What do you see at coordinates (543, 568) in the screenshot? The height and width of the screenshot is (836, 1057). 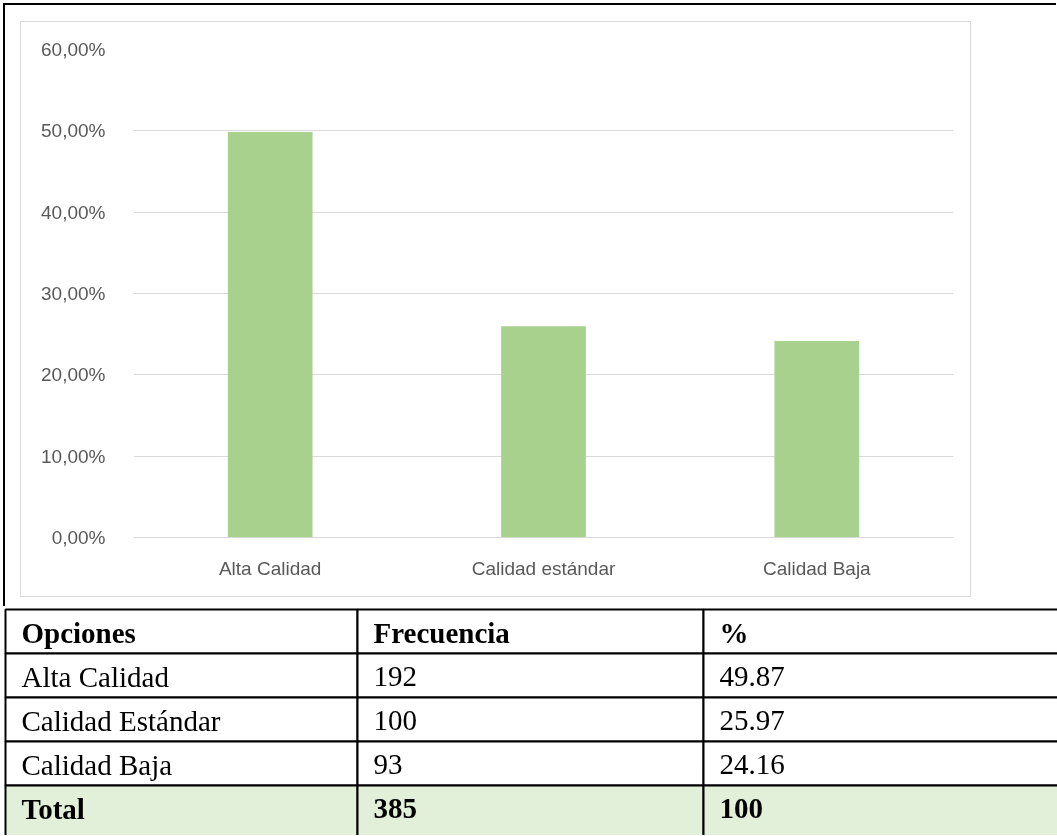 I see `x-tick-label: Calidad estándar` at bounding box center [543, 568].